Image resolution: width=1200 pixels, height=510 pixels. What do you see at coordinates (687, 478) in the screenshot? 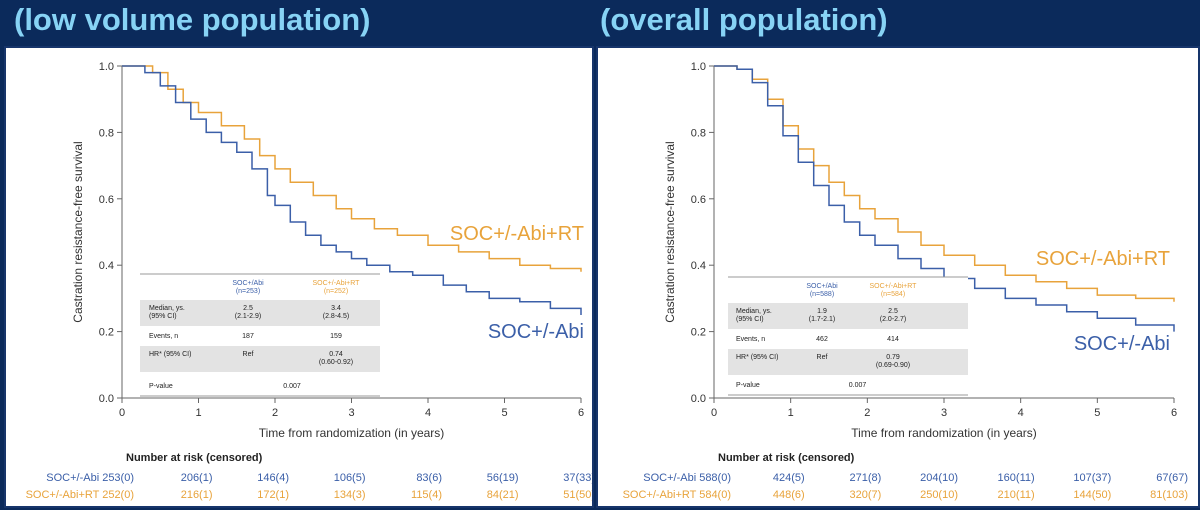
I see `risk-row-label: SOC+/-Abi 588(0)` at bounding box center [687, 478].